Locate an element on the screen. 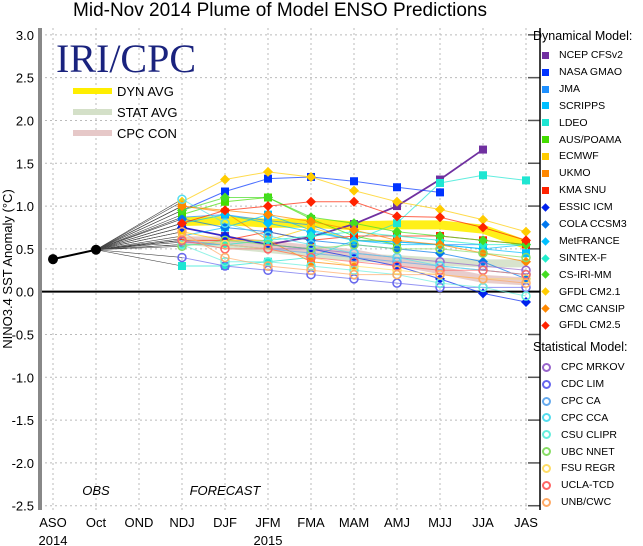  legend-item-ubc-nnet: UBC NNET is located at coordinates (578, 452).